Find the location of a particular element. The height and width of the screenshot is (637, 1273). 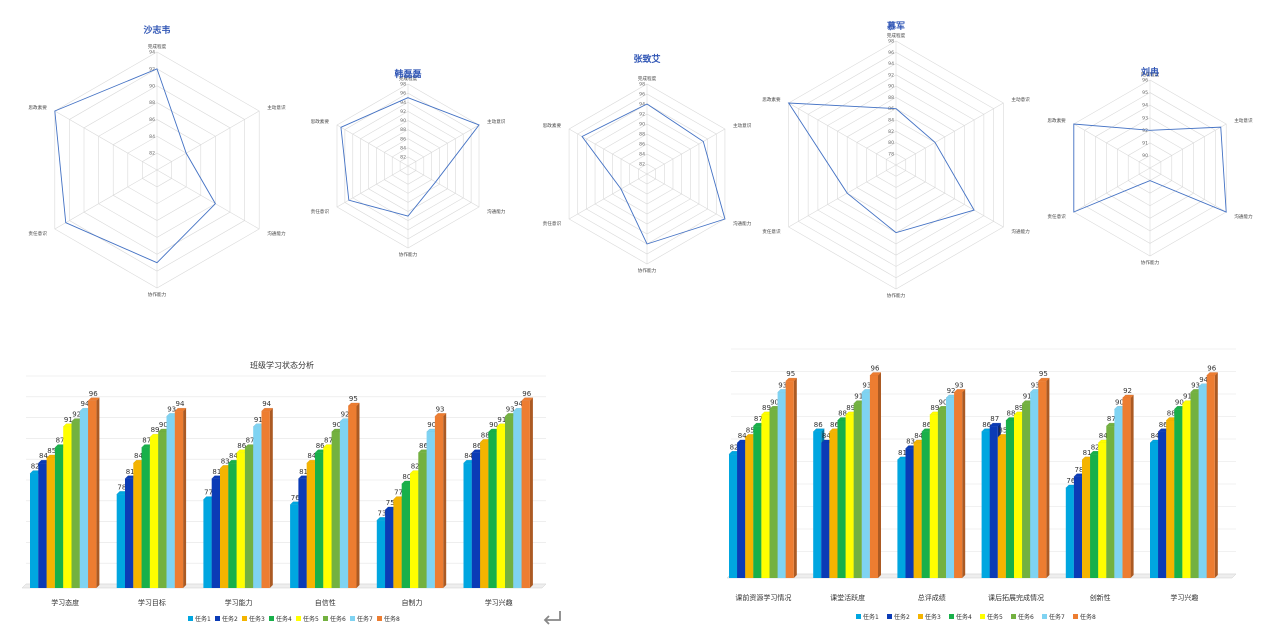

bar-value-label: 82 is located at coordinates (415, 467).